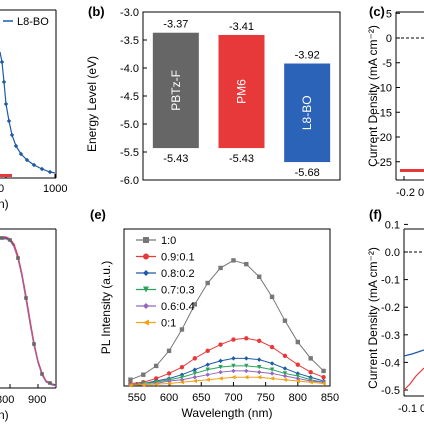 This screenshot has height=424, width=424. What do you see at coordinates (390, 336) in the screenshot?
I see `panel-f-ytick-label: -0.3` at bounding box center [390, 336].